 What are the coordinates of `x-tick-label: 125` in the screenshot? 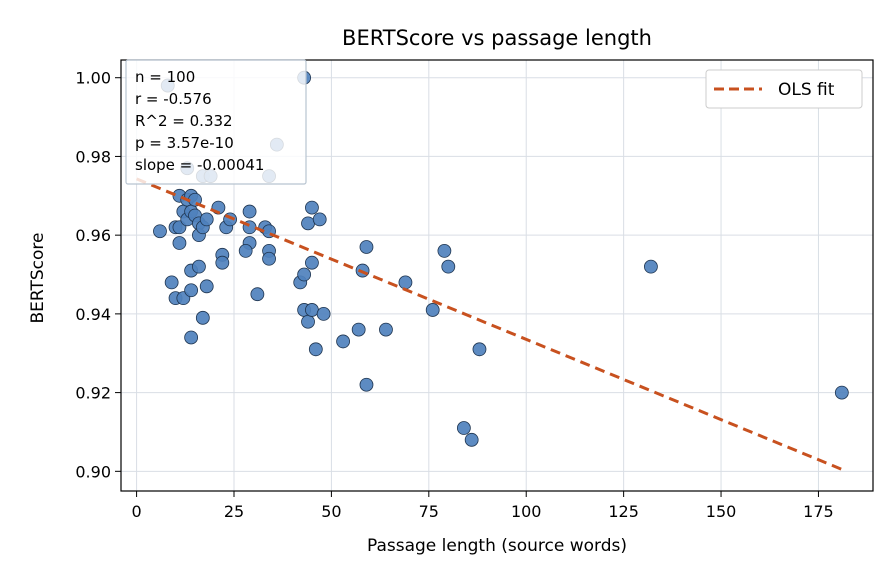 It's located at (623, 511).